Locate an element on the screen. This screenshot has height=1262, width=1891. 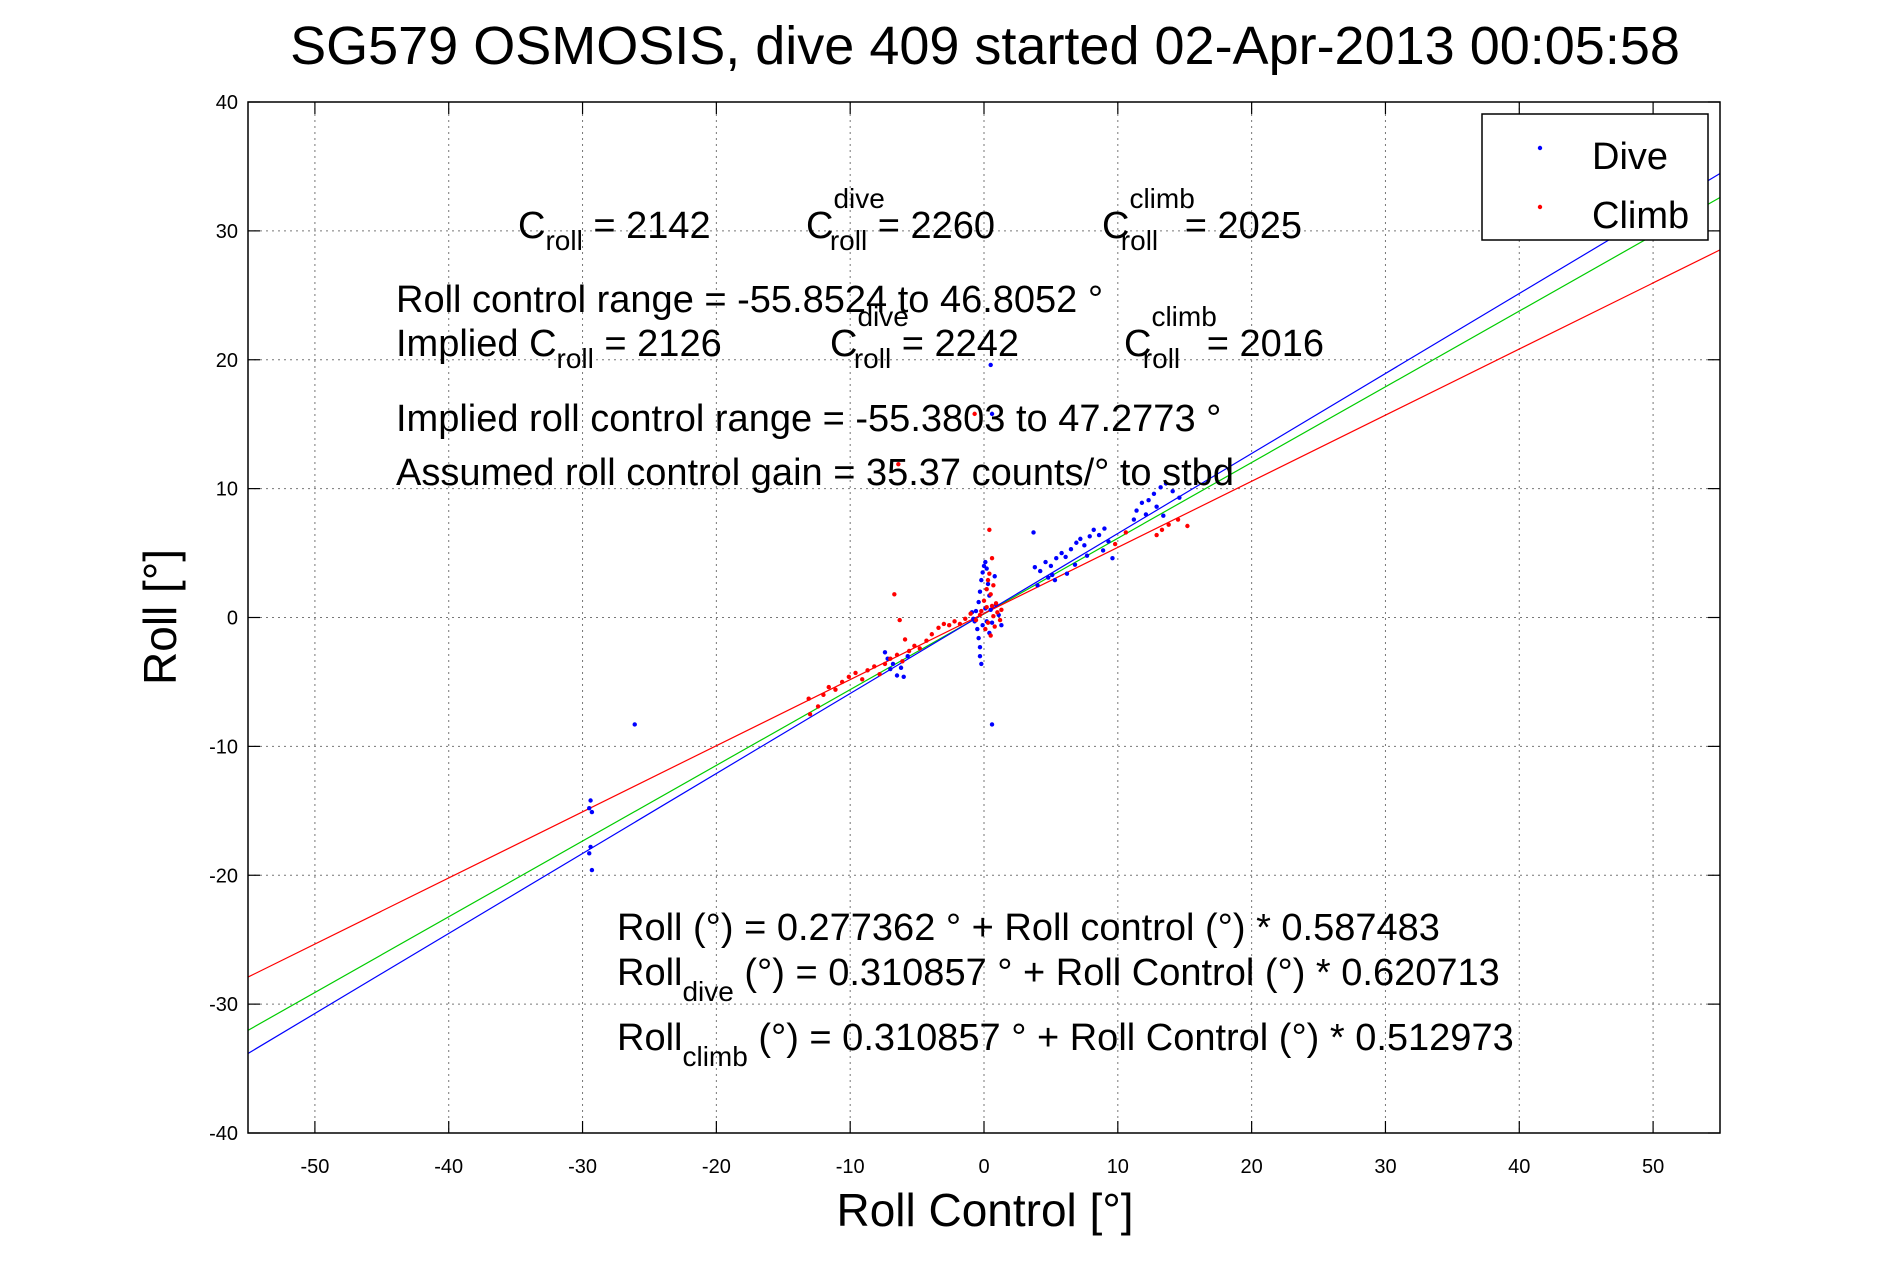
legend-label-dive: Dive is located at coordinates (1630, 157).